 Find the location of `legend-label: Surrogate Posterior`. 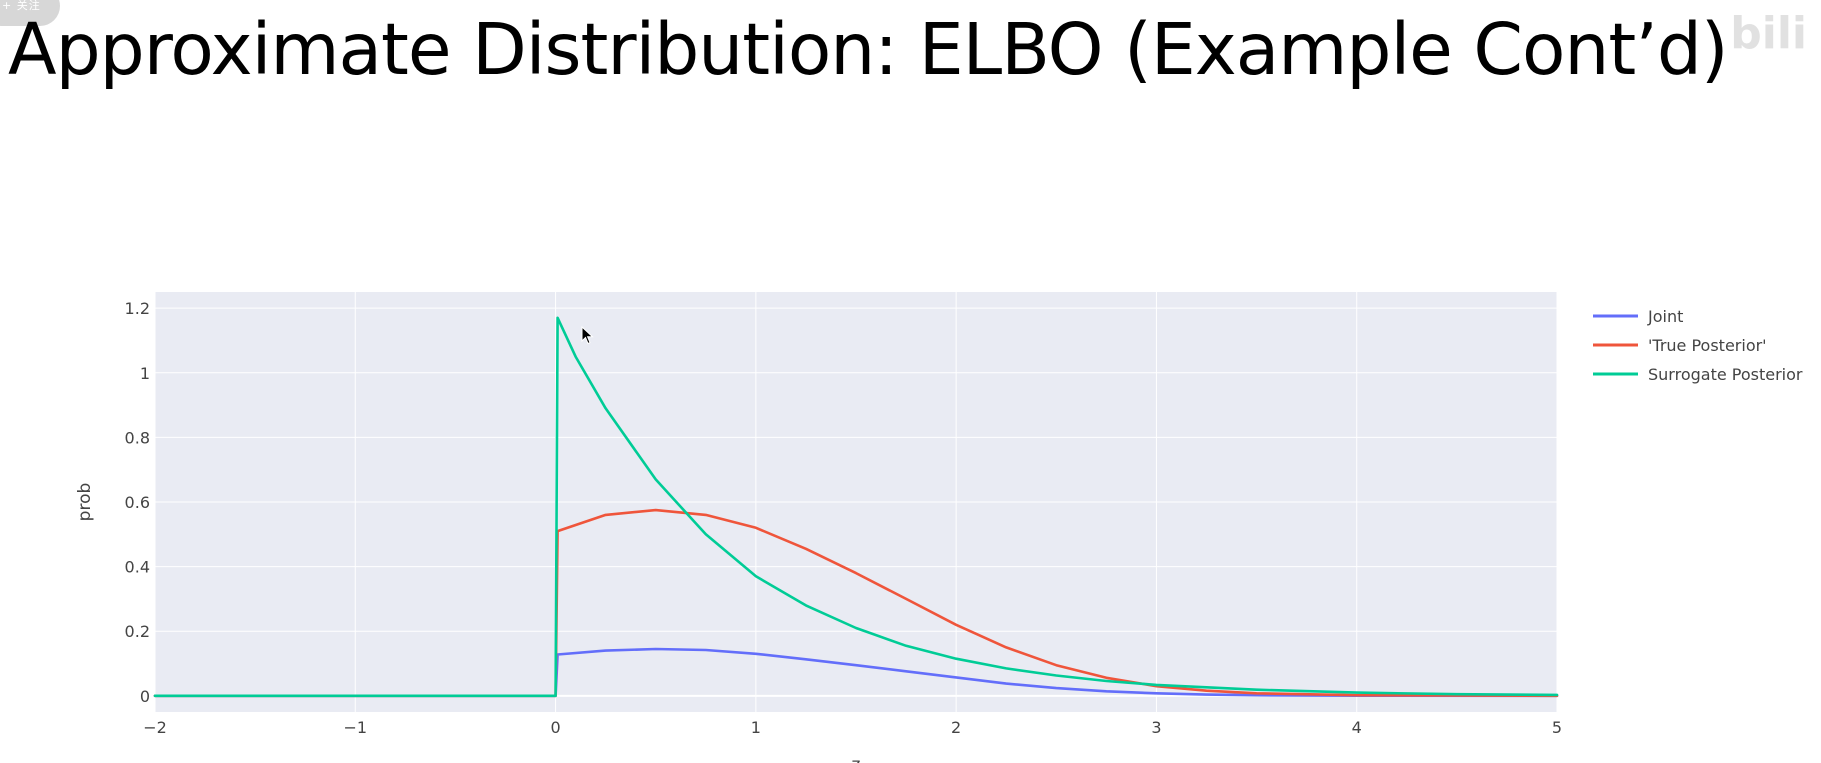

legend-label: Surrogate Posterior is located at coordinates (1725, 374).